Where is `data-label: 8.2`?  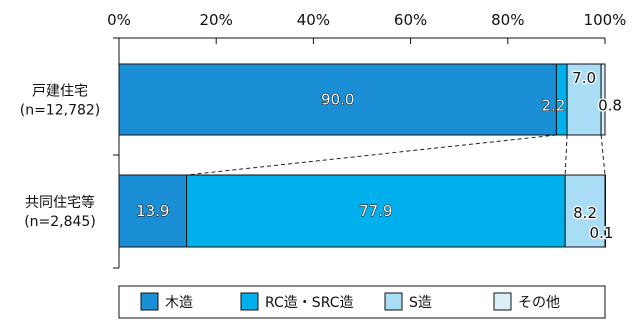
data-label: 8.2 is located at coordinates (585, 213).